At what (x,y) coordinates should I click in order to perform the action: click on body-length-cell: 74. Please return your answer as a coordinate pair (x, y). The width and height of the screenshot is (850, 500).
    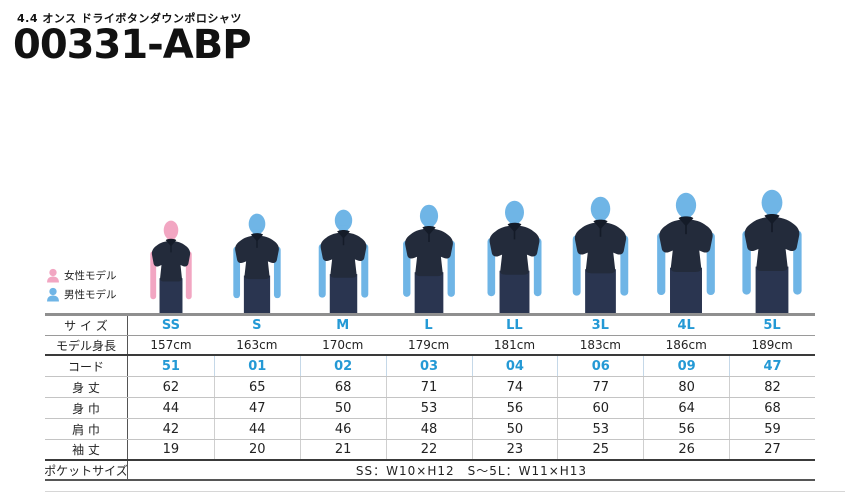
    Looking at the image, I should click on (514, 387).